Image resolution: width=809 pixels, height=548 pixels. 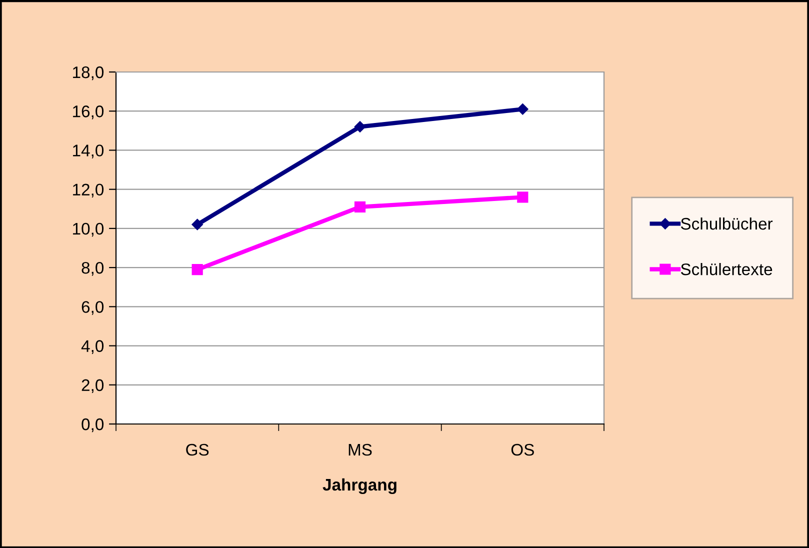 I want to click on y-tick-label: 12,0, so click(x=88, y=191).